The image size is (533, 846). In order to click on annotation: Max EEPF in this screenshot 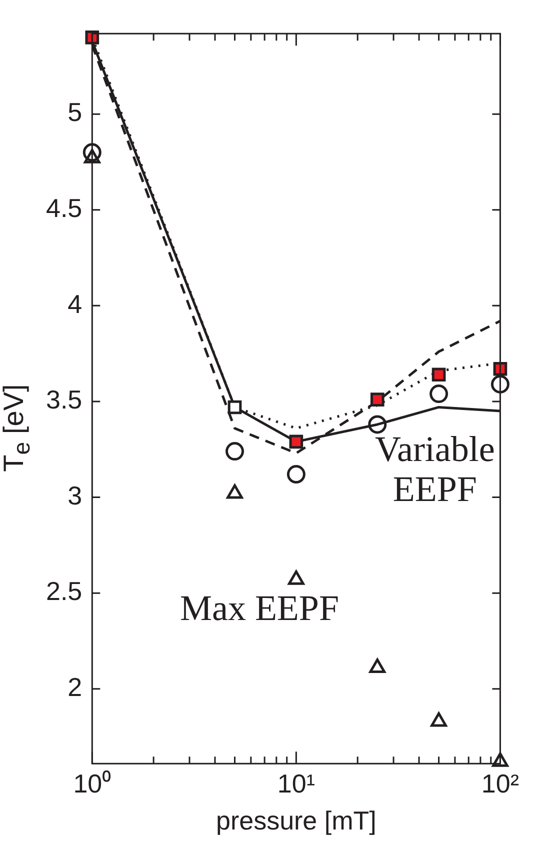, I will do `click(259, 608)`.